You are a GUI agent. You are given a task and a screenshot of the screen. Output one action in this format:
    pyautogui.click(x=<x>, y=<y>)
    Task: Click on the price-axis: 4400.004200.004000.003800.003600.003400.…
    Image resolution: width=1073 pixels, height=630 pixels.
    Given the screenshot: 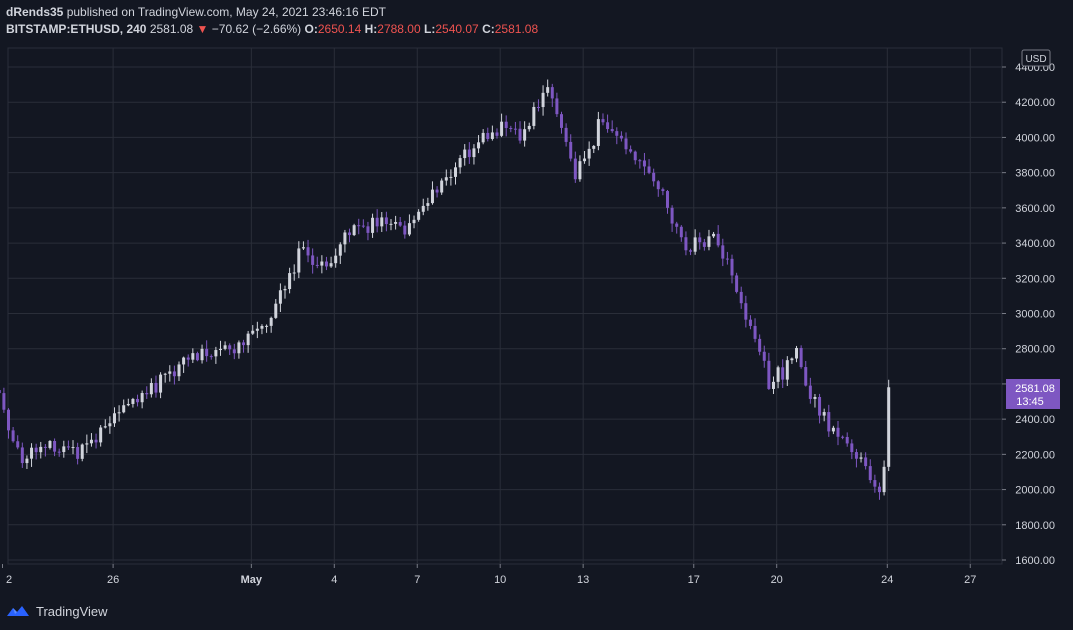 What is the action you would take?
    pyautogui.click(x=1028, y=314)
    